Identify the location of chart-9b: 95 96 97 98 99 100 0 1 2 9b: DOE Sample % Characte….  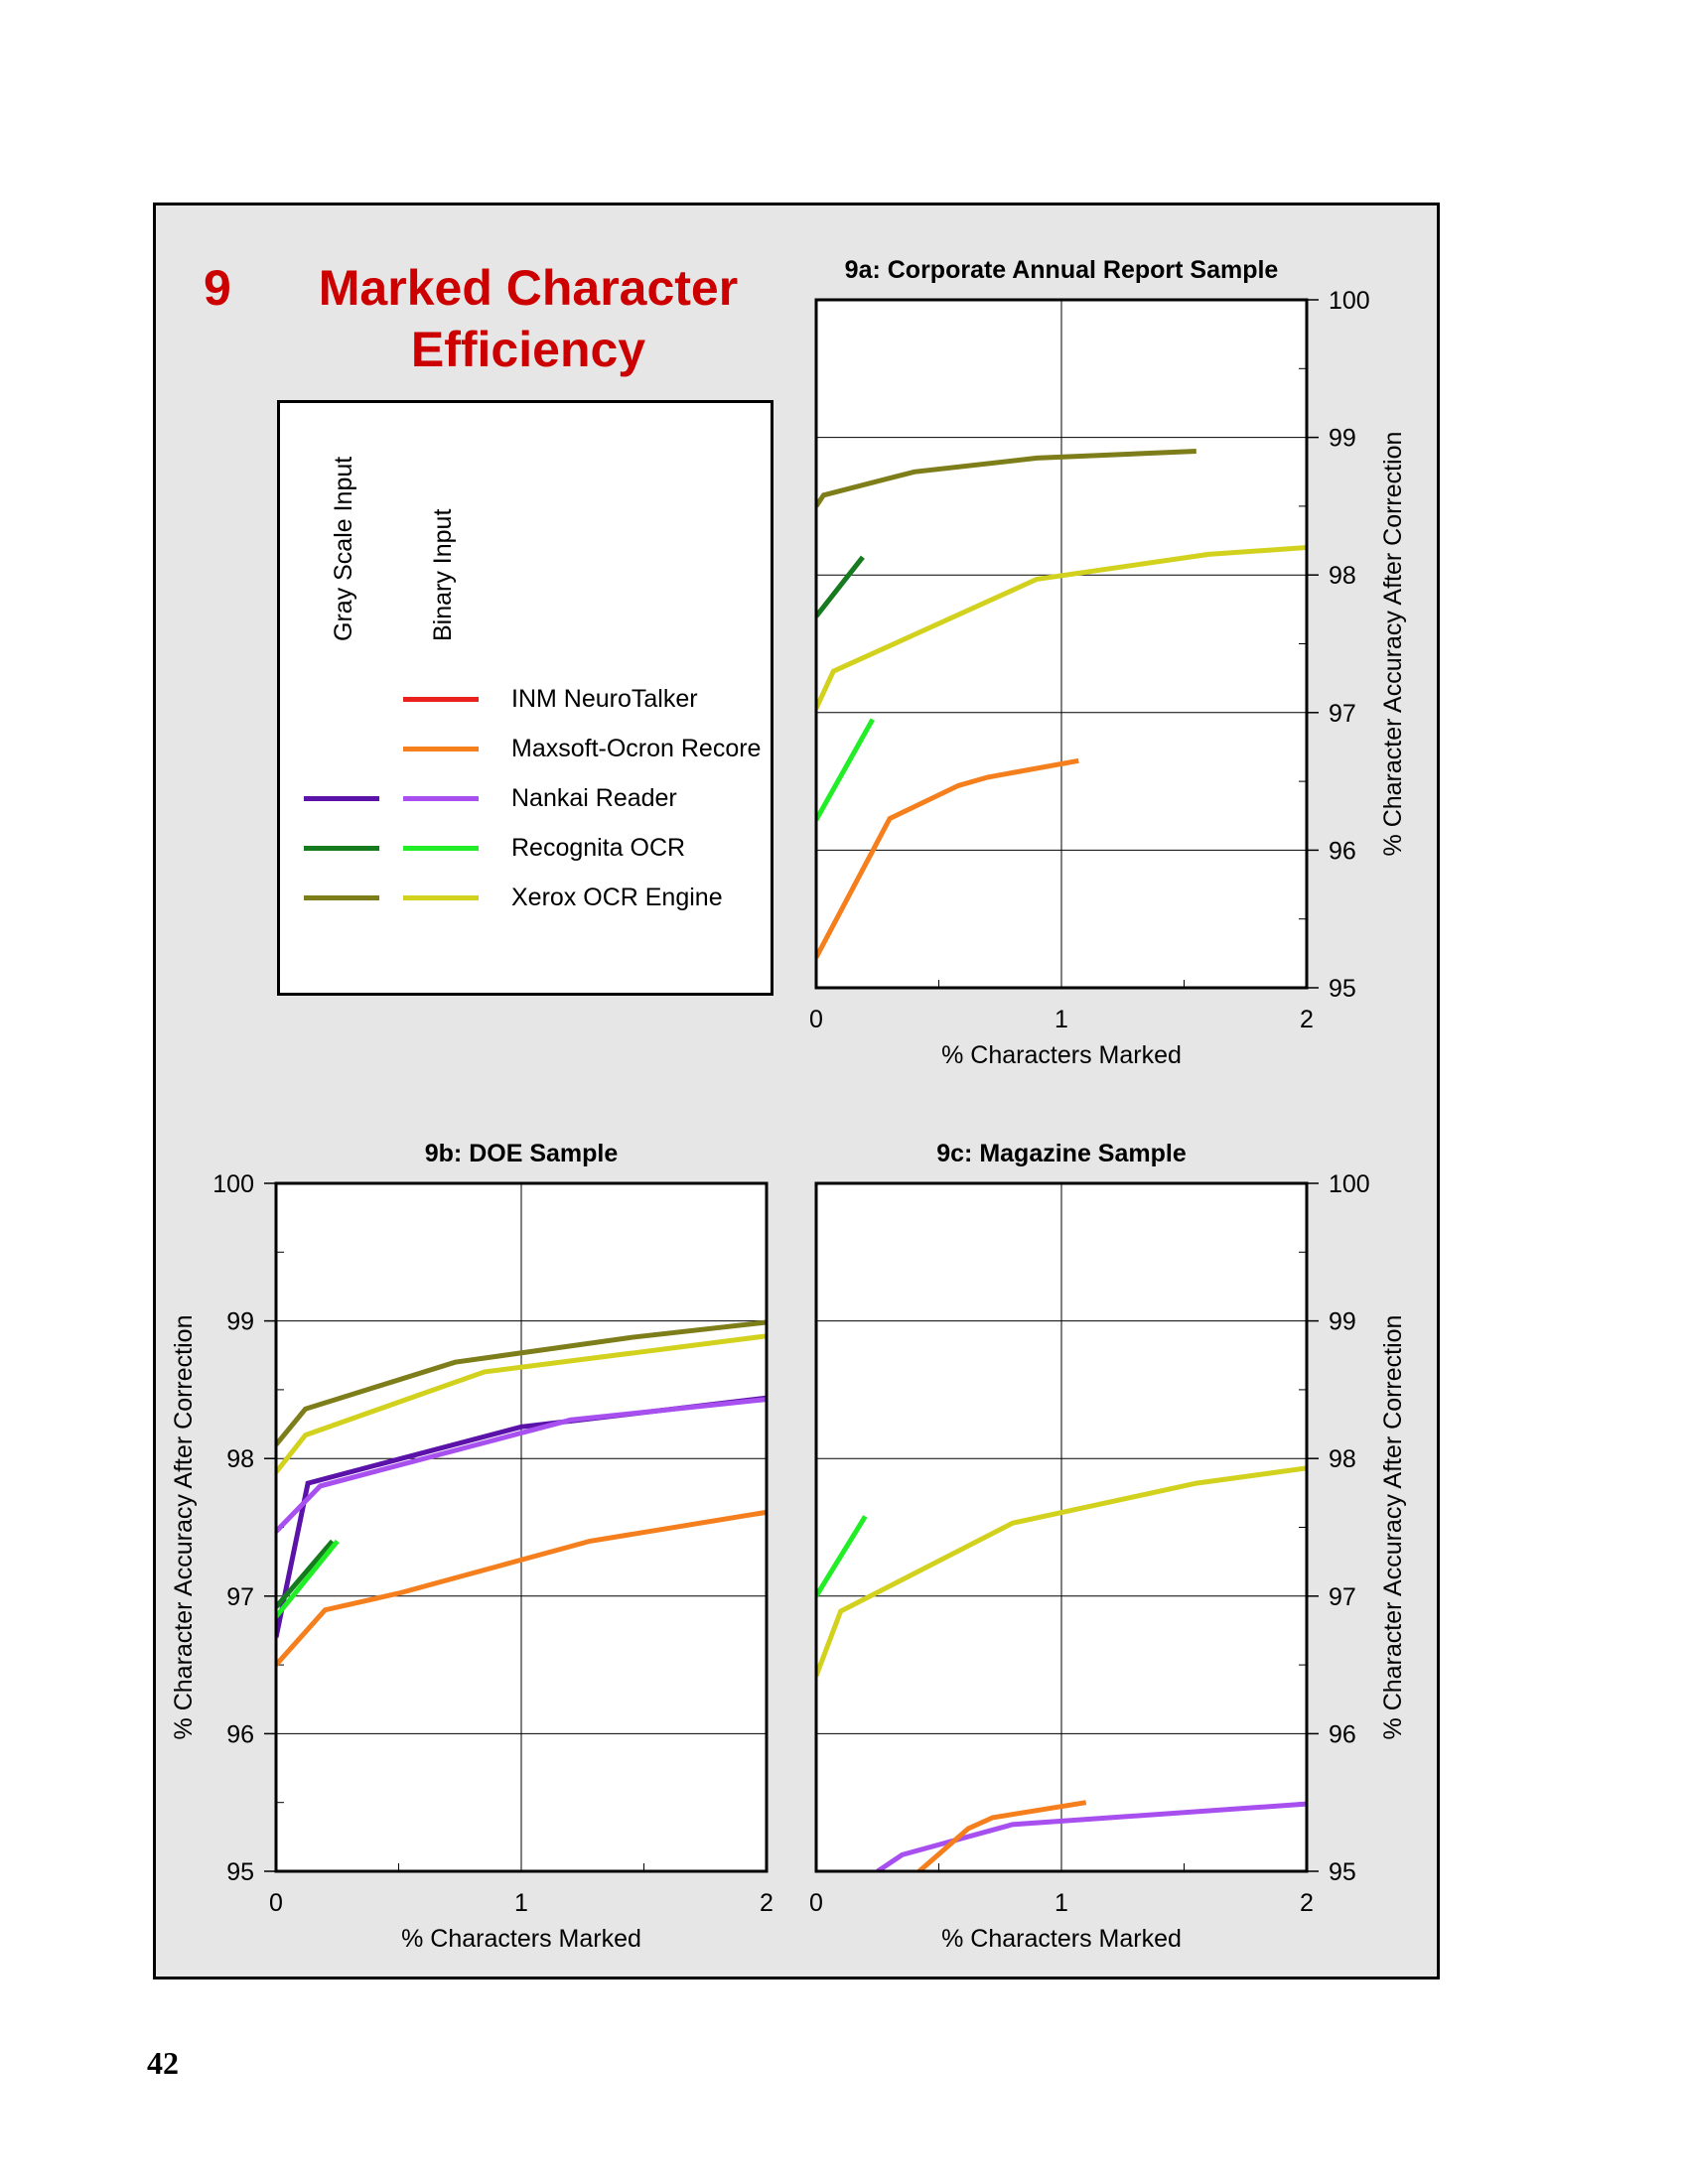
(472, 1546).